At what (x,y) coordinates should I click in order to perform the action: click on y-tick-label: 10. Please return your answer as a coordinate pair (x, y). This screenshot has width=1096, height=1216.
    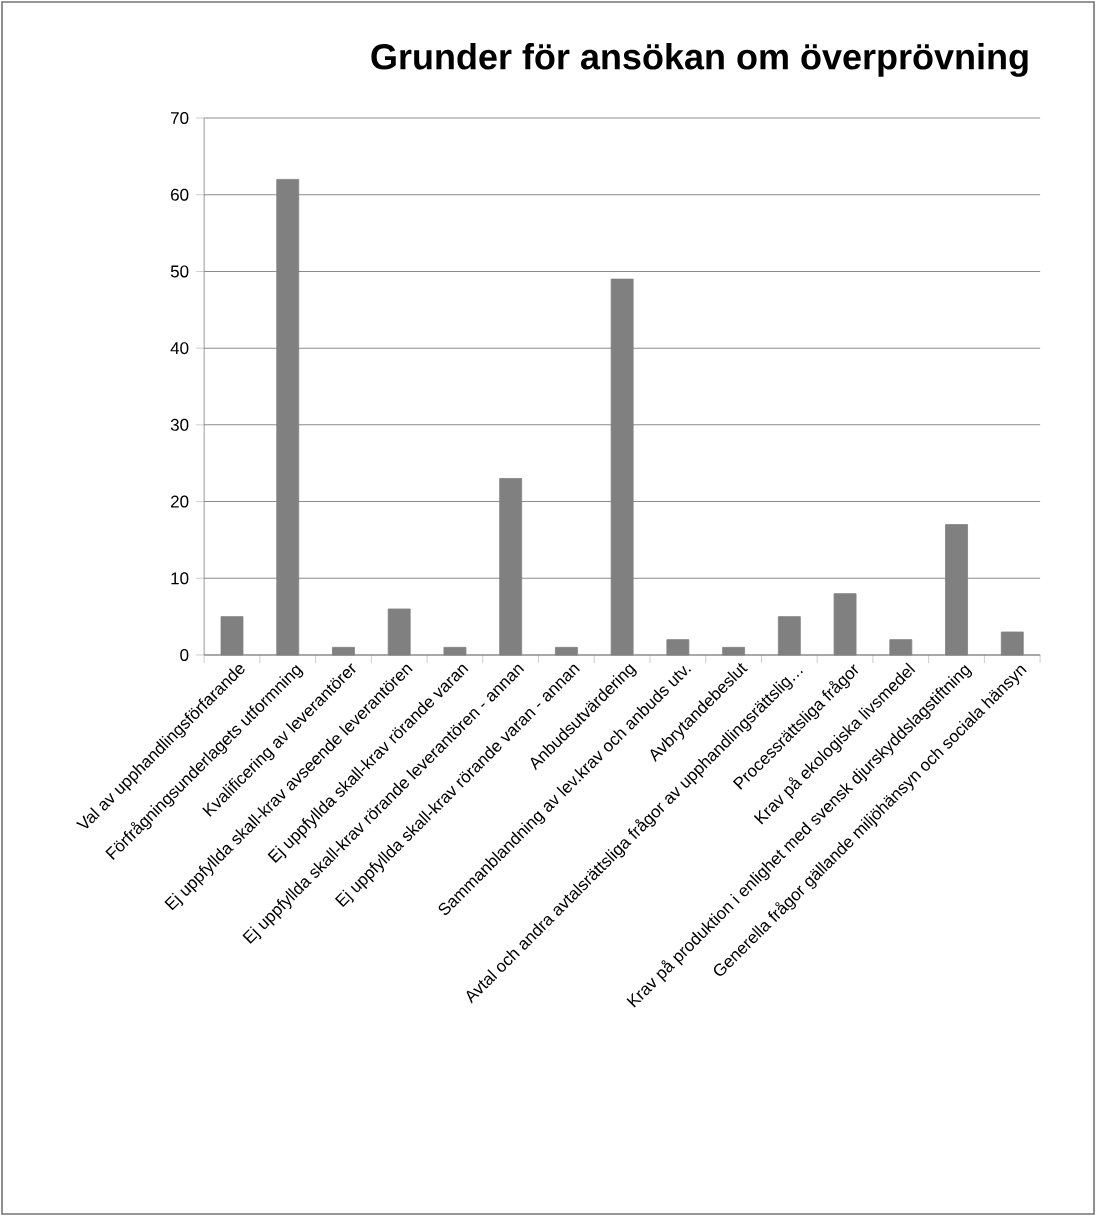
    Looking at the image, I should click on (180, 578).